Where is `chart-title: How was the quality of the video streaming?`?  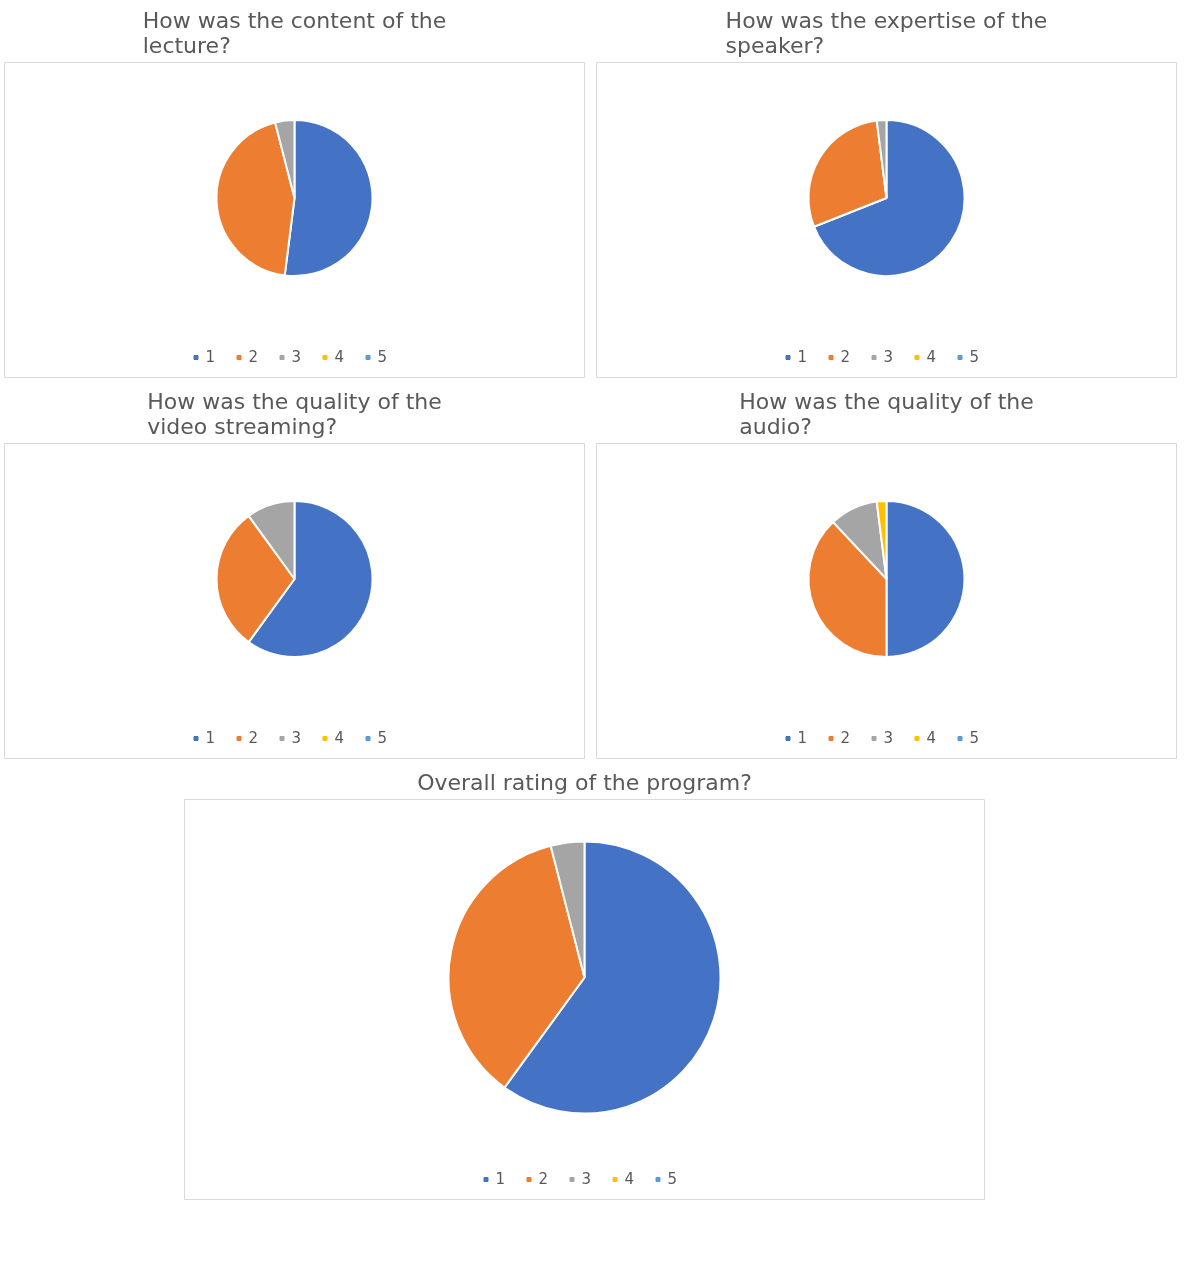 chart-title: How was the quality of the video streaming? is located at coordinates (294, 413).